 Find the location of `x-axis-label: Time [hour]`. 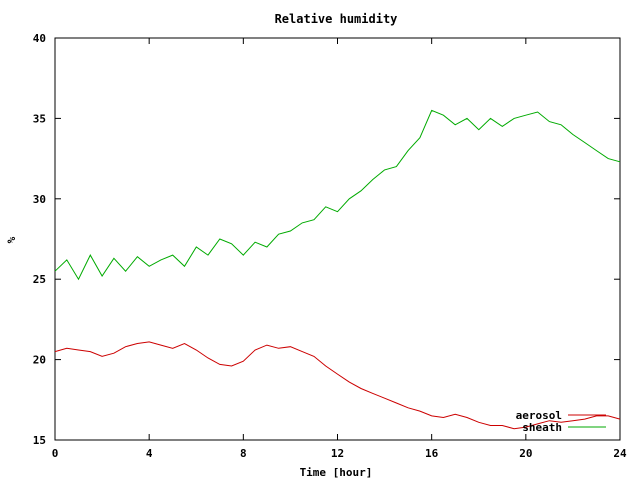

x-axis-label: Time [hour] is located at coordinates (336, 472).